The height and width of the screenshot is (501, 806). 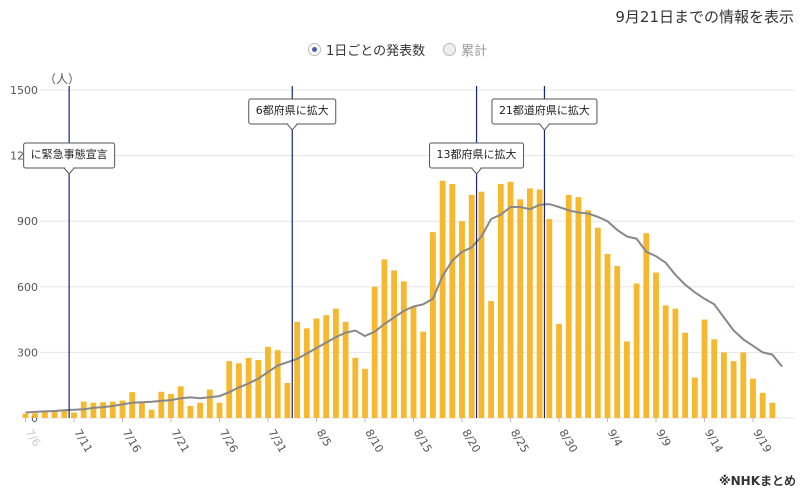 I want to click on event-callout: 6都府県に拡大, so click(x=292, y=114).